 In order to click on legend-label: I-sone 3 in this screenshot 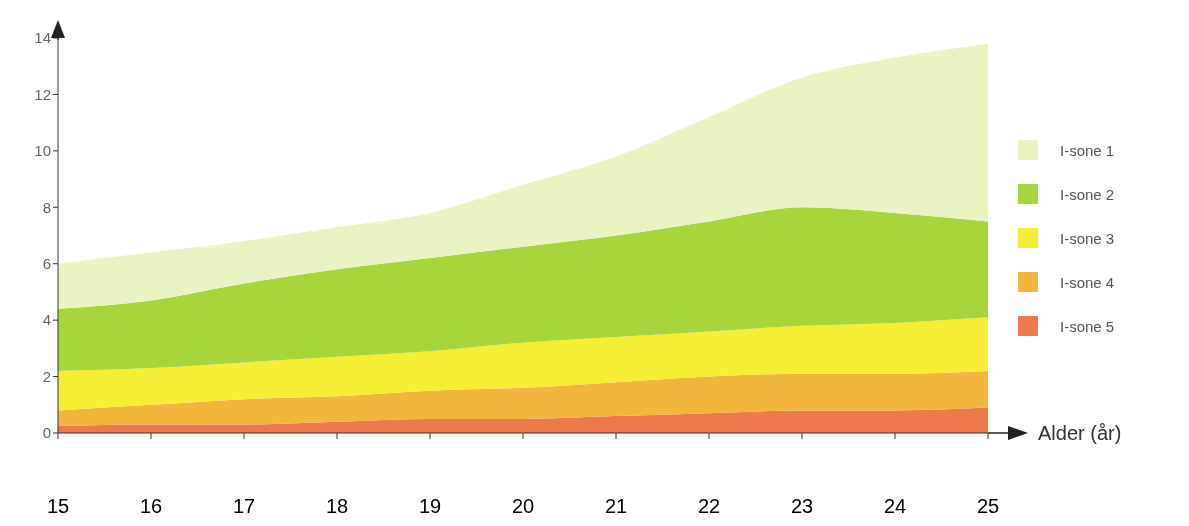, I will do `click(1087, 238)`.